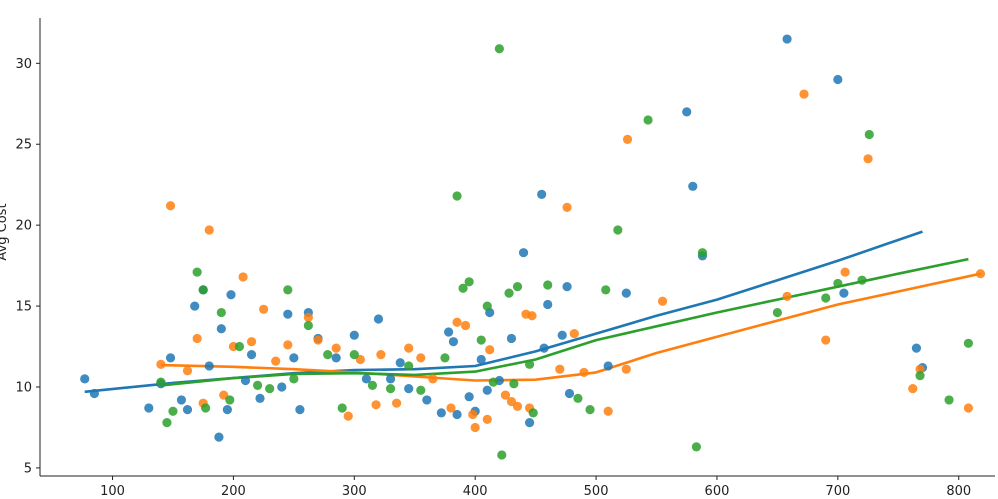 The image size is (998, 499). What do you see at coordinates (475, 491) in the screenshot?
I see `x-tick-label: 400` at bounding box center [475, 491].